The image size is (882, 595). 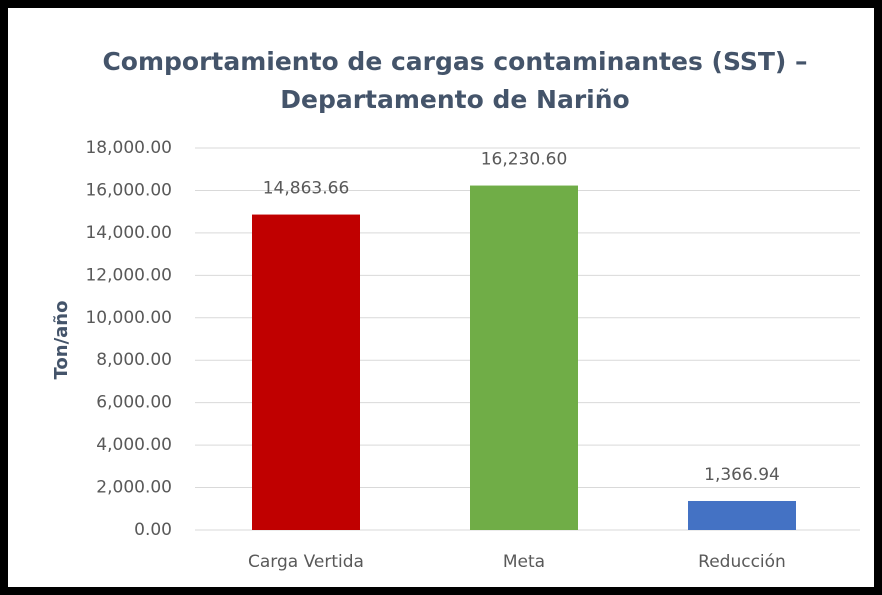 What do you see at coordinates (61, 340) in the screenshot?
I see `y-axis-label: Ton/año` at bounding box center [61, 340].